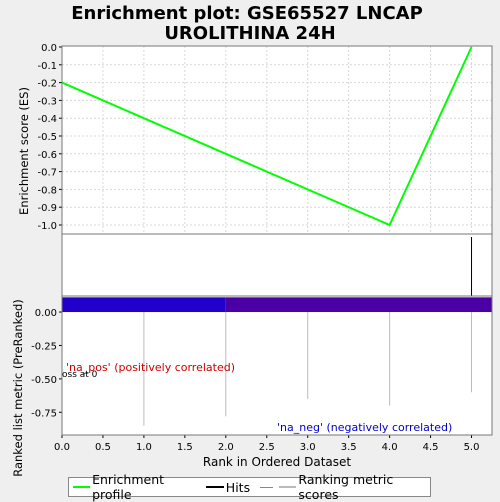 The image size is (500, 502). What do you see at coordinates (47, 226) in the screenshot?
I see `es-ytick-label: -1.0` at bounding box center [47, 226].